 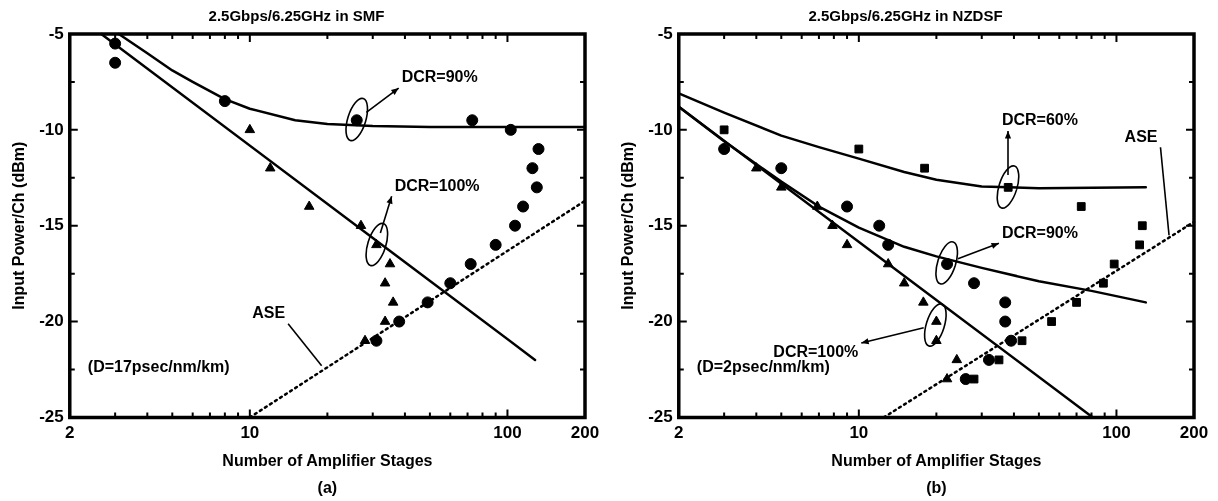 I want to click on text: (a), so click(x=327, y=488).